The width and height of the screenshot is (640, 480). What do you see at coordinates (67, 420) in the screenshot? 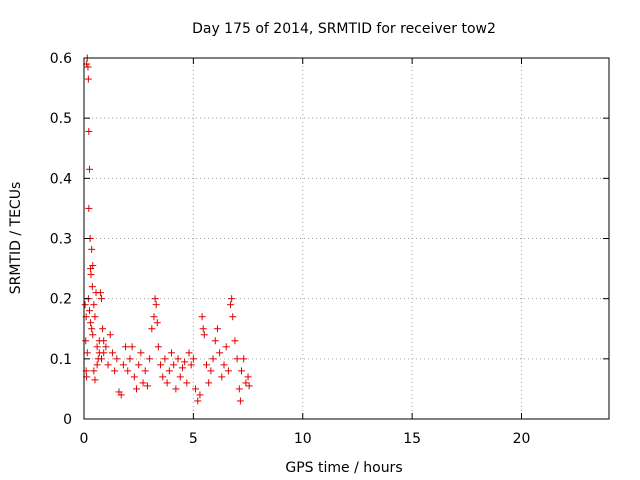
I see `y-tick-label: 0` at bounding box center [67, 420].